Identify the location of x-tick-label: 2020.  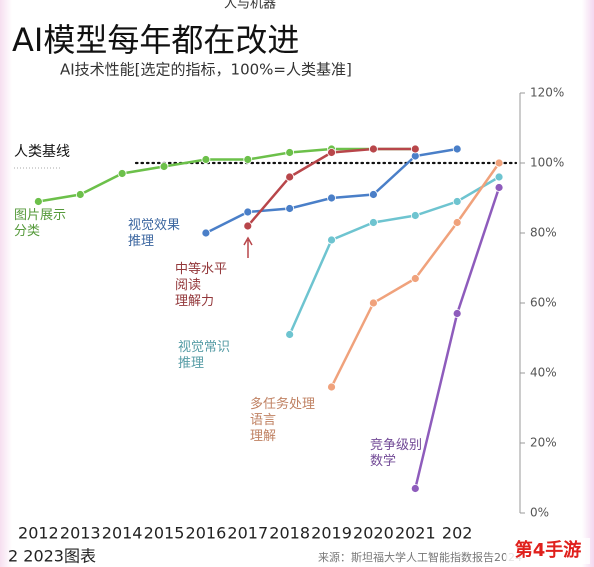
(373, 533).